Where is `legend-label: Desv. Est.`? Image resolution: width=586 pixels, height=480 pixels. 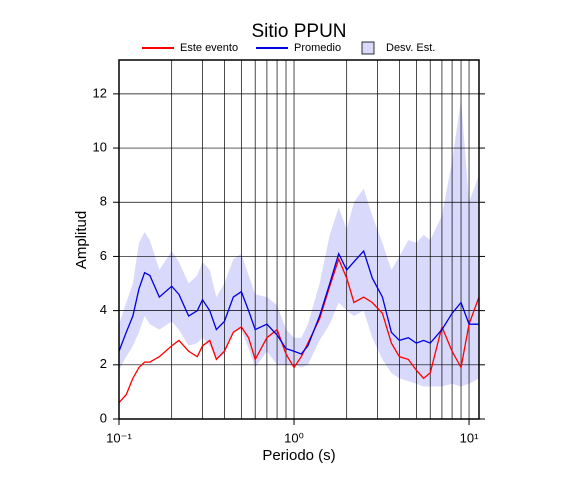 legend-label: Desv. Est. is located at coordinates (410, 48).